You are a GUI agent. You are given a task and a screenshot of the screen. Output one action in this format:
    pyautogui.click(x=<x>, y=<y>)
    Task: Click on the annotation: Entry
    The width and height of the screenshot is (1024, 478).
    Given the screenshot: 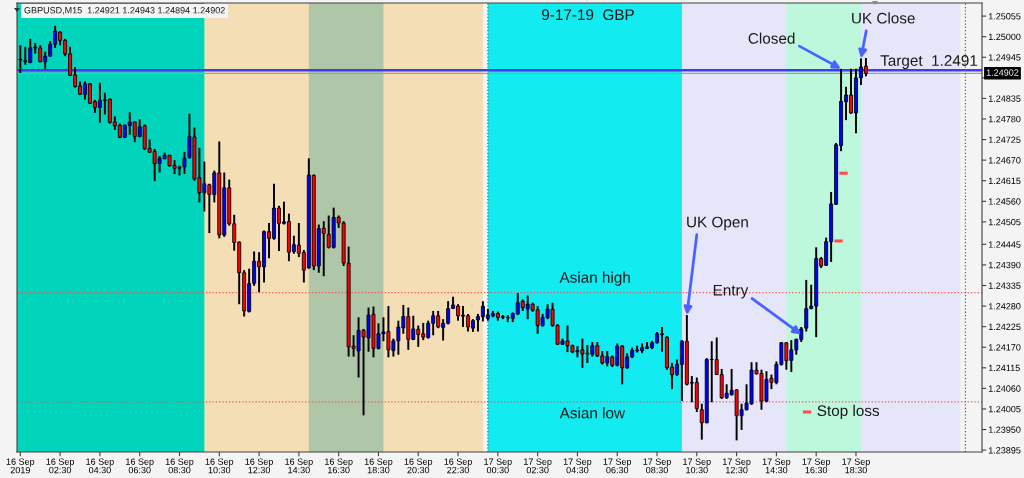 What is the action you would take?
    pyautogui.click(x=731, y=291)
    